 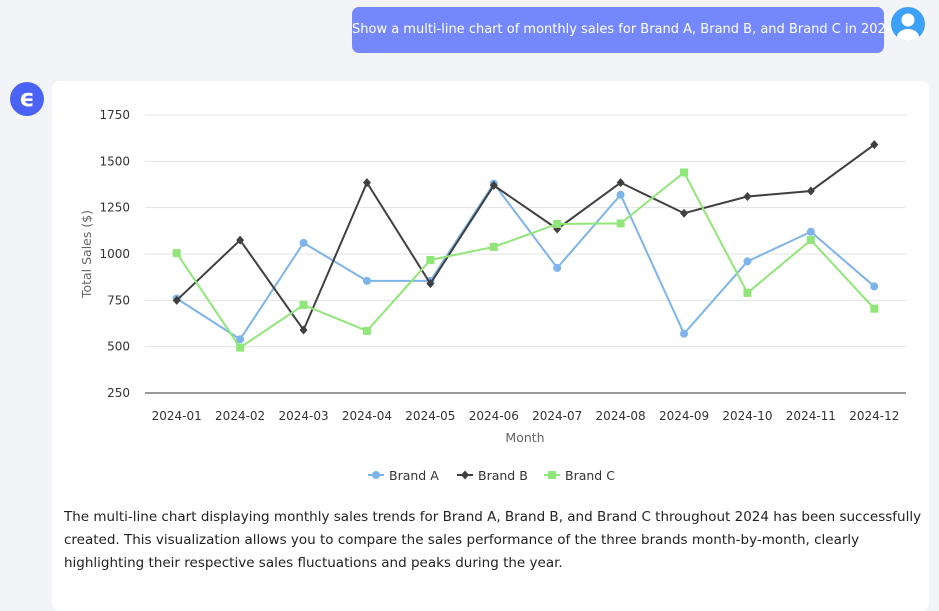 What do you see at coordinates (376, 475) in the screenshot?
I see `legend-brand-a-marker` at bounding box center [376, 475].